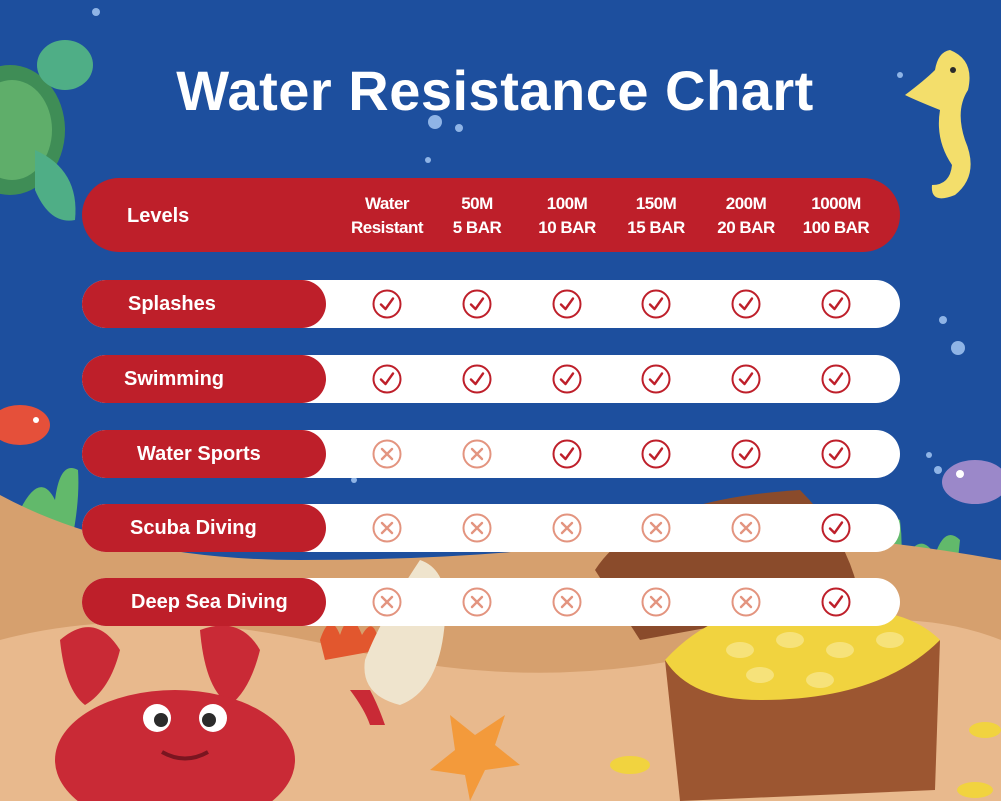 The image size is (1001, 801). I want to click on row-label: Swimming, so click(174, 379).